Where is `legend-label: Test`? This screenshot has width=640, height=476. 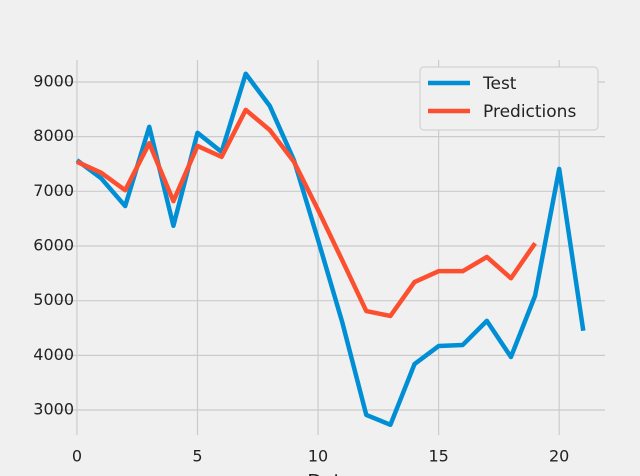
legend-label: Test is located at coordinates (499, 84).